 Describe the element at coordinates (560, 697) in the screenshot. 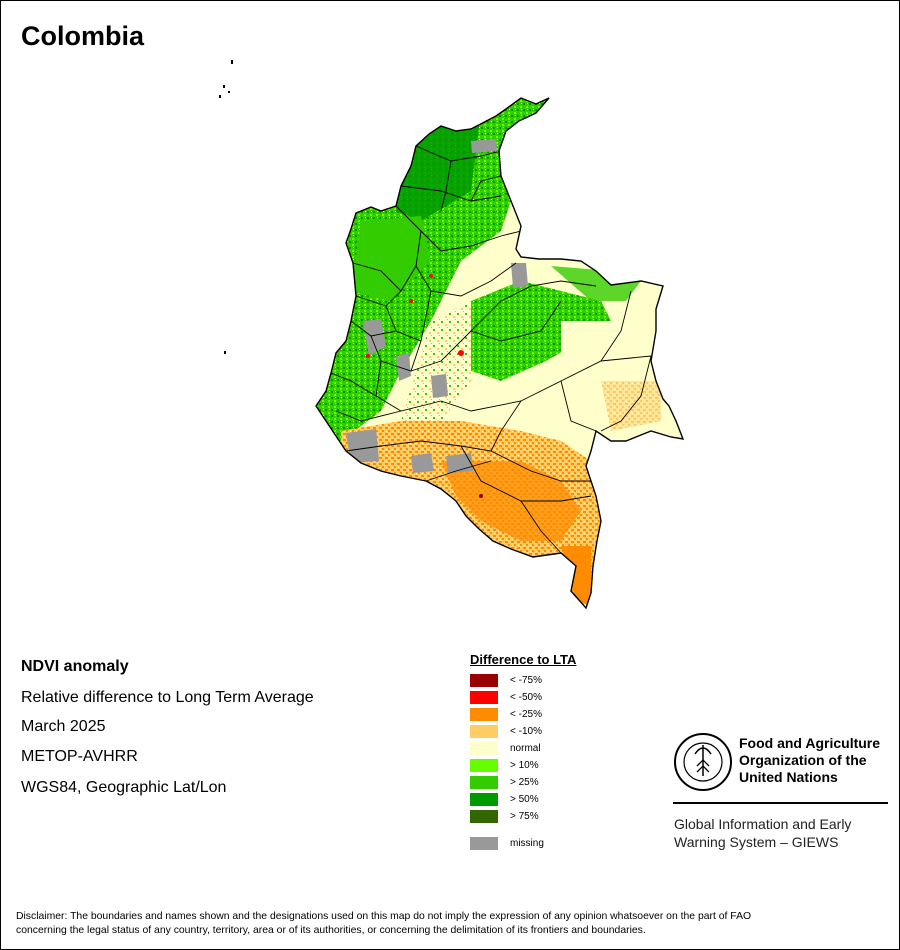

I see `legend-item: < -50%` at that location.